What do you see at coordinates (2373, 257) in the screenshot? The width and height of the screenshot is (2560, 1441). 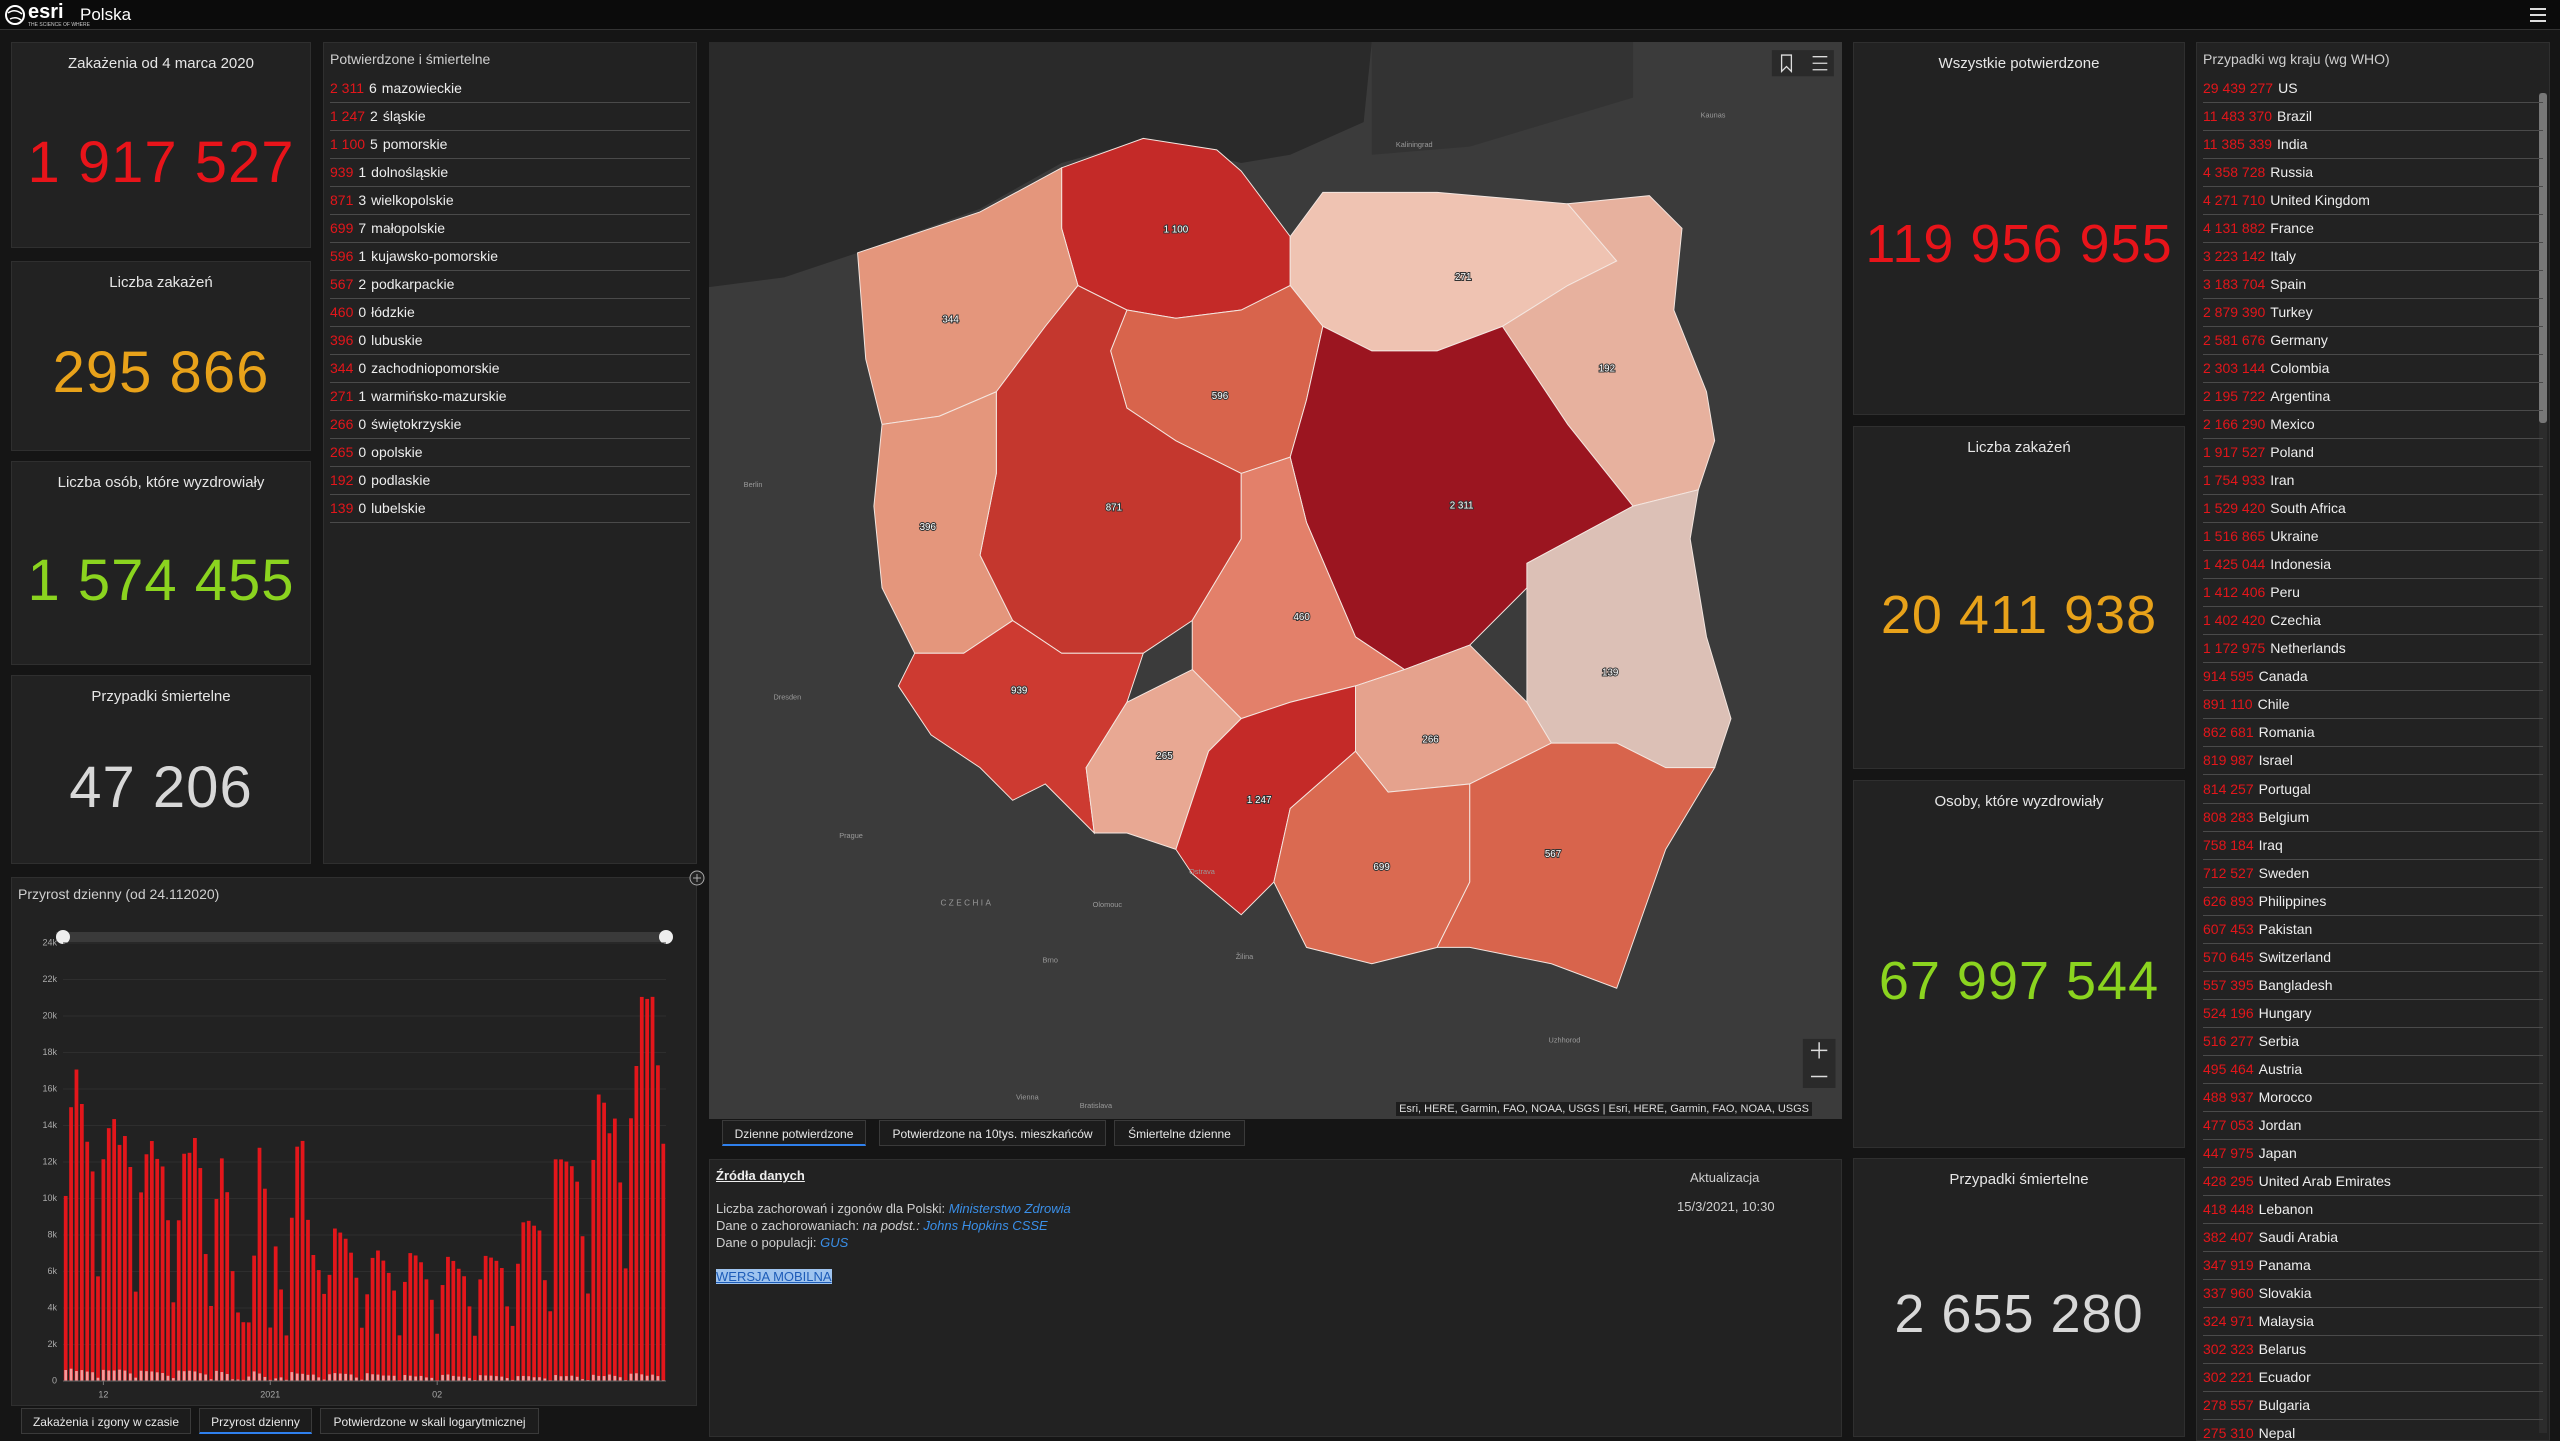 I see `list-row: 3 223 142 Italy` at bounding box center [2373, 257].